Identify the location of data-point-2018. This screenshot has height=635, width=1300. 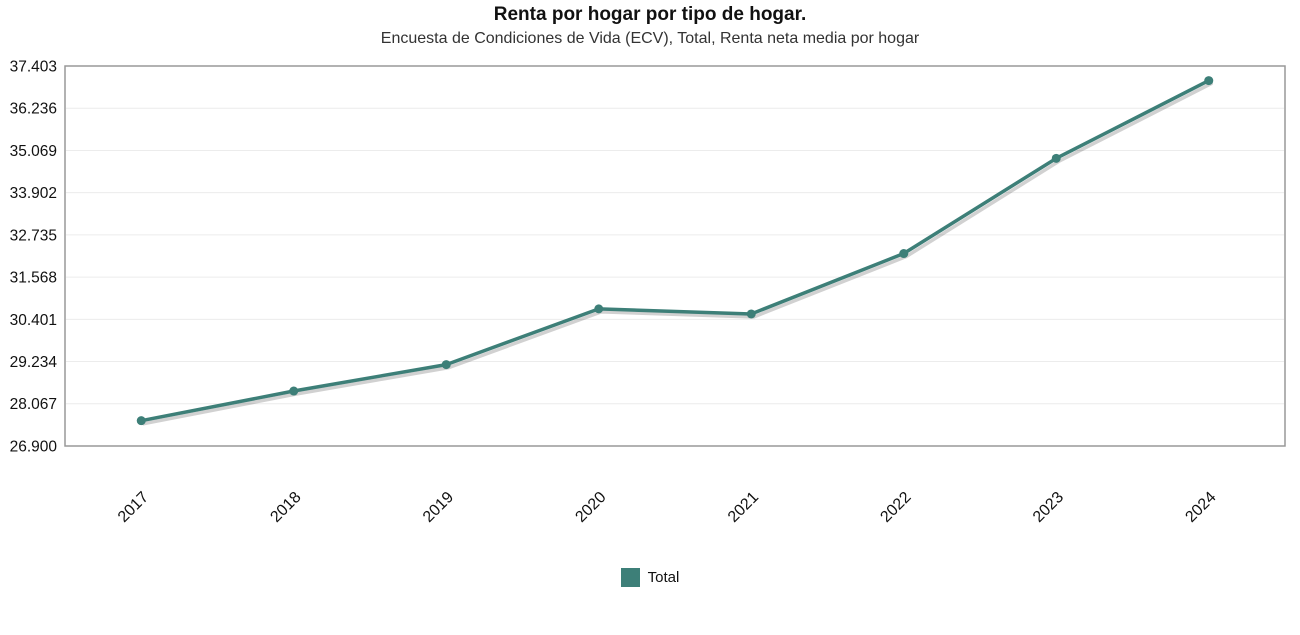
(294, 391).